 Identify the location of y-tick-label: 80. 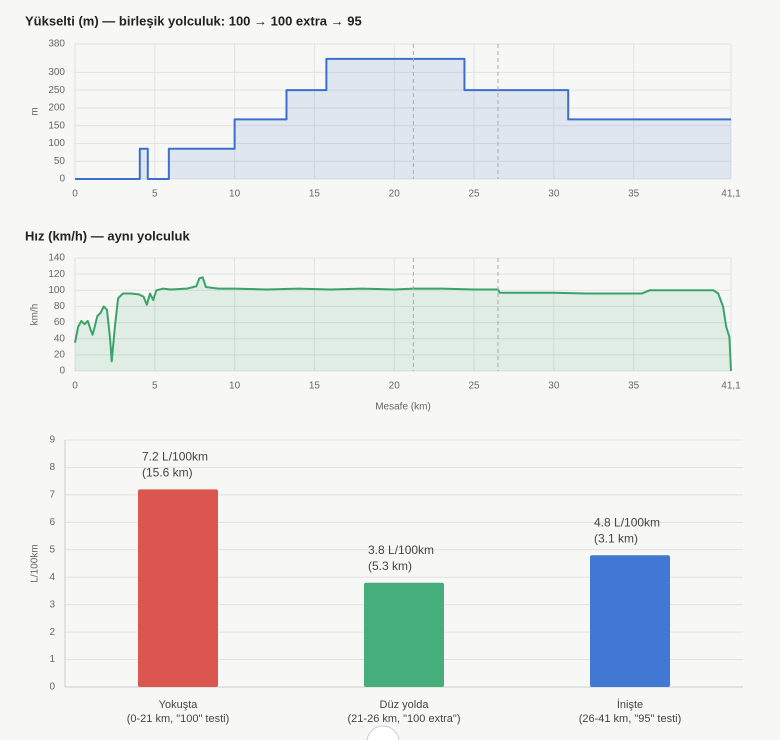
(60, 306).